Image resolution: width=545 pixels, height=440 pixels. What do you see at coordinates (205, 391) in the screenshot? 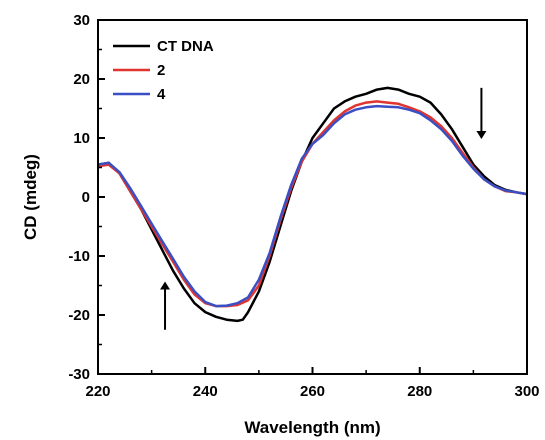
I see `x-tick-label: 240` at bounding box center [205, 391].